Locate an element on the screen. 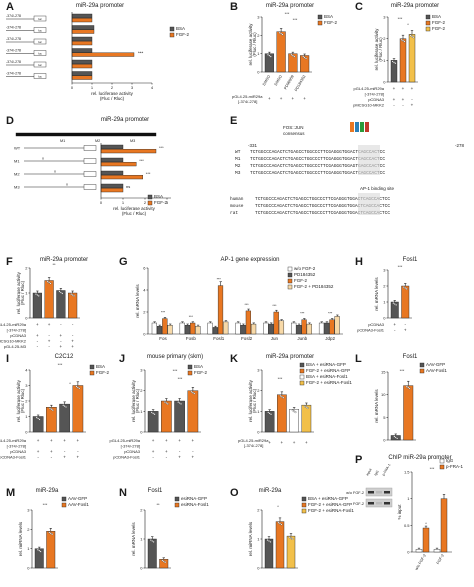 The height and width of the screenshot is (587, 474). panel-h-bar-dot is located at coordinates (394, 304).